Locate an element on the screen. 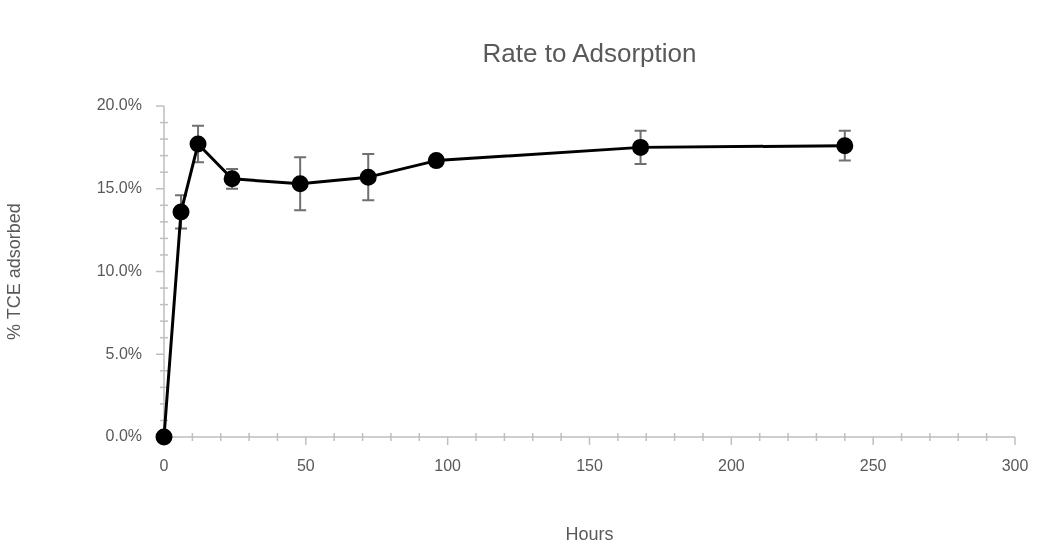 The image size is (1050, 550). x-tick-label: 100 is located at coordinates (448, 466).